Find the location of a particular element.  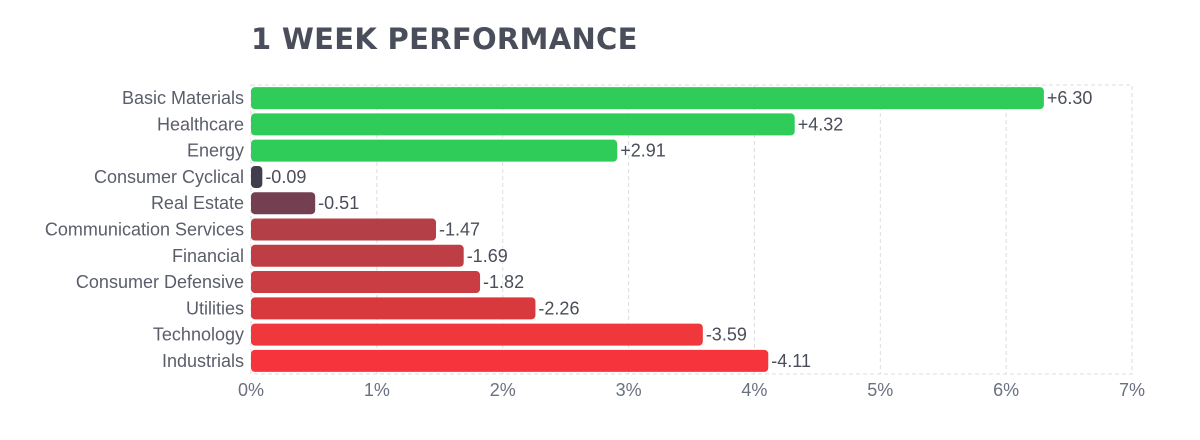

category-label: Industrials is located at coordinates (203, 361).